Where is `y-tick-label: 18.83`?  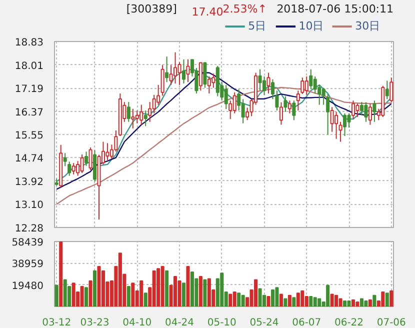
y-tick-label: 18.83 is located at coordinates (29, 43).